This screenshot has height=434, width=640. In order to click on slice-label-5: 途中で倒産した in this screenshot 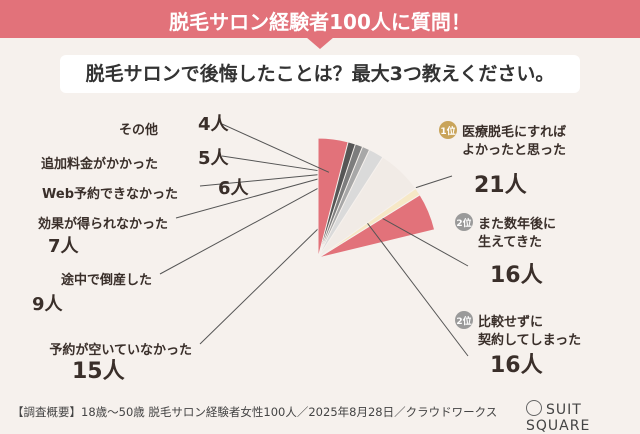, I will do `click(106, 280)`.